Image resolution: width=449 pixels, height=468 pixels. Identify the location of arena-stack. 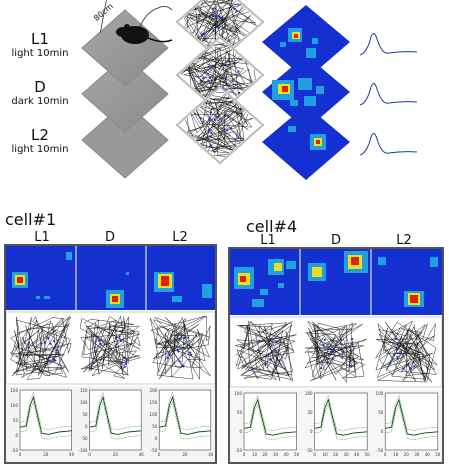
(127, 89).